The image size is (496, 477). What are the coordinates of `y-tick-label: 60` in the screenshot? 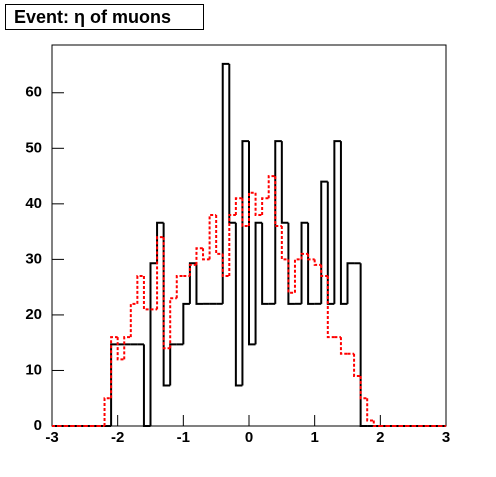 It's located at (33, 92).